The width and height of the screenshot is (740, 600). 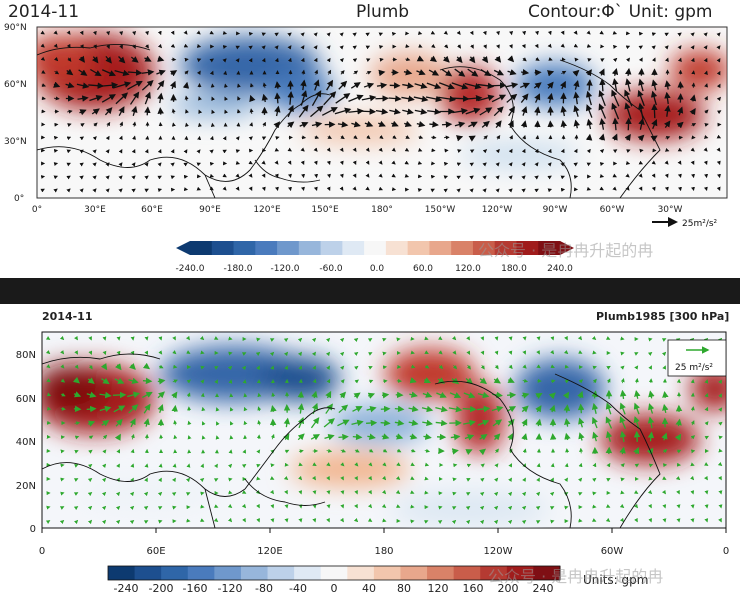 I want to click on colorbar-tick: -200, so click(x=161, y=588).